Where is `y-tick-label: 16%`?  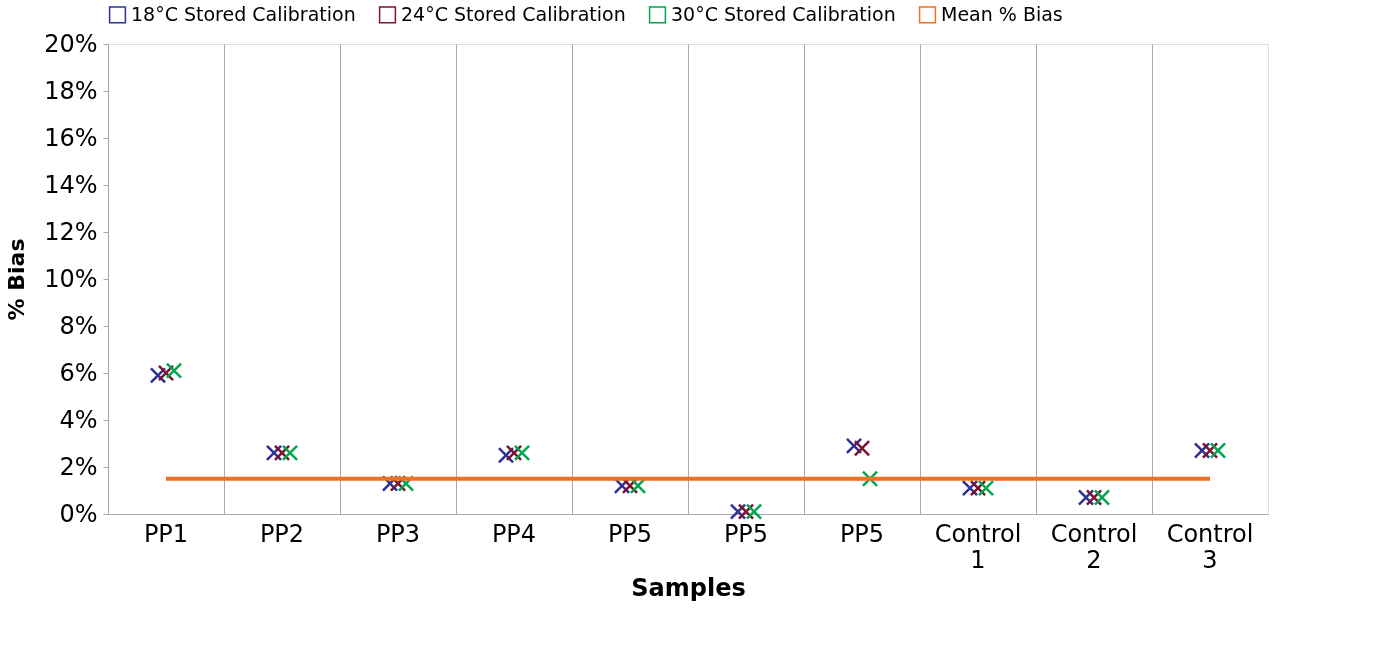
y-tick-label: 16% is located at coordinates (71, 137).